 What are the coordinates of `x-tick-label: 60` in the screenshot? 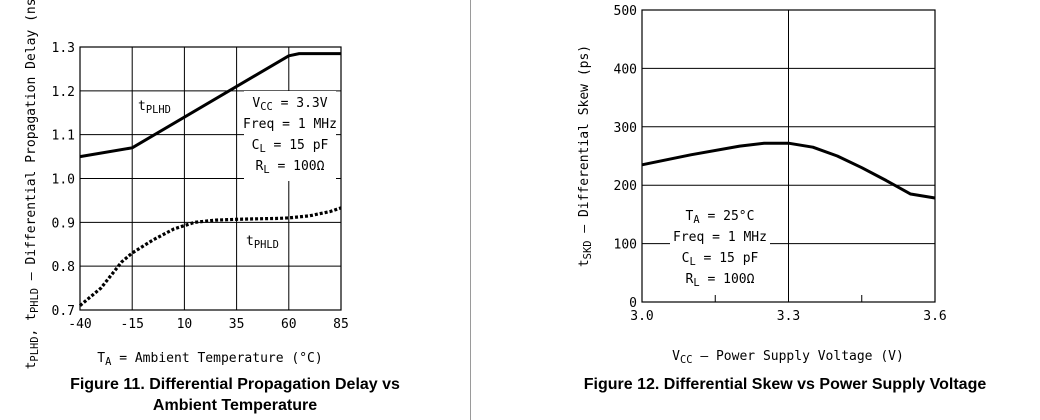 It's located at (289, 324).